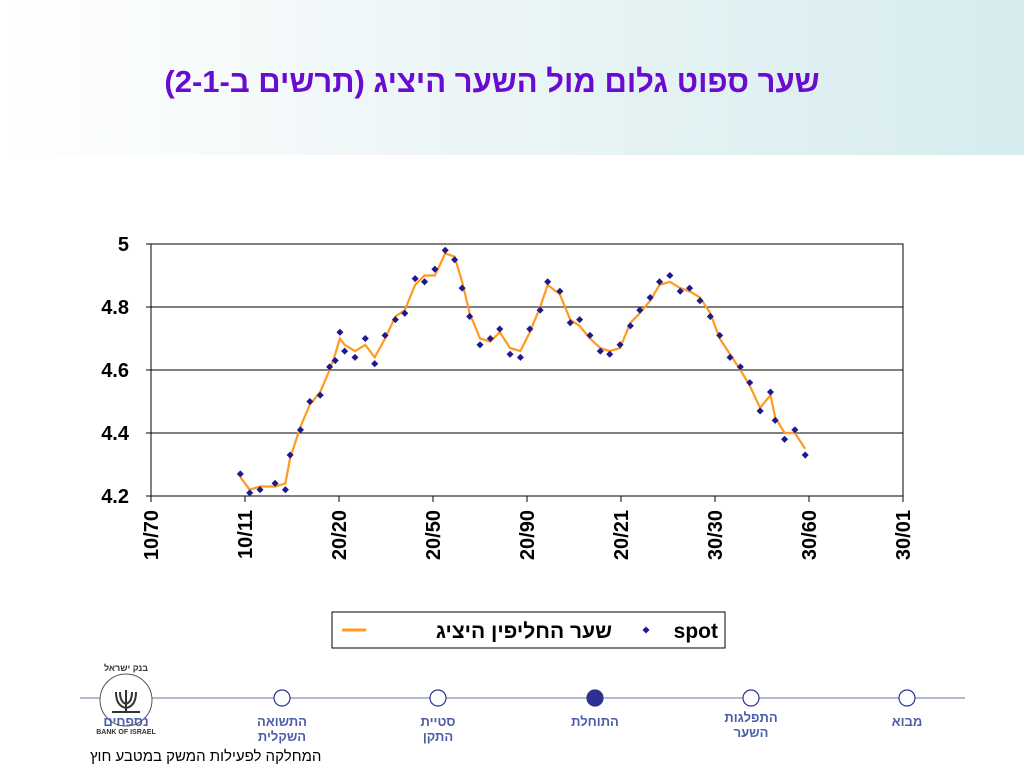 This screenshot has width=1024, height=768. Describe the element at coordinates (716, 535) in the screenshot. I see `x-tick-label: 30/30` at that location.